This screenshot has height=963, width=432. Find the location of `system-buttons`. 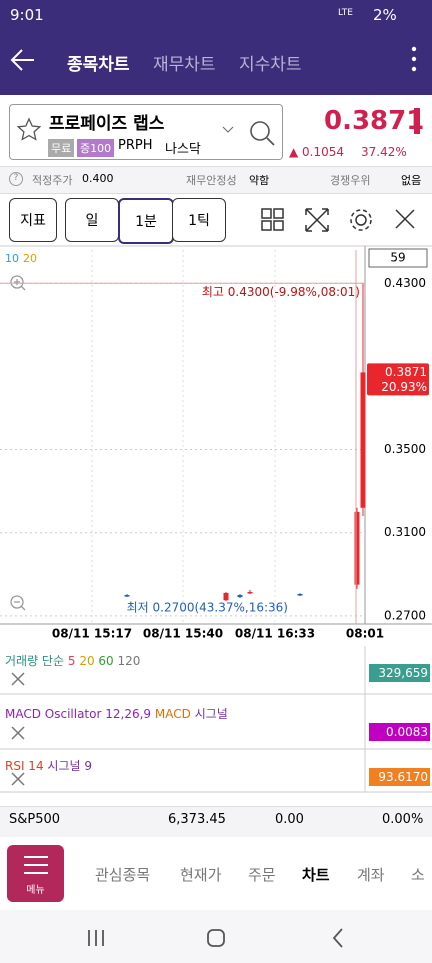

system-buttons is located at coordinates (220, 938).